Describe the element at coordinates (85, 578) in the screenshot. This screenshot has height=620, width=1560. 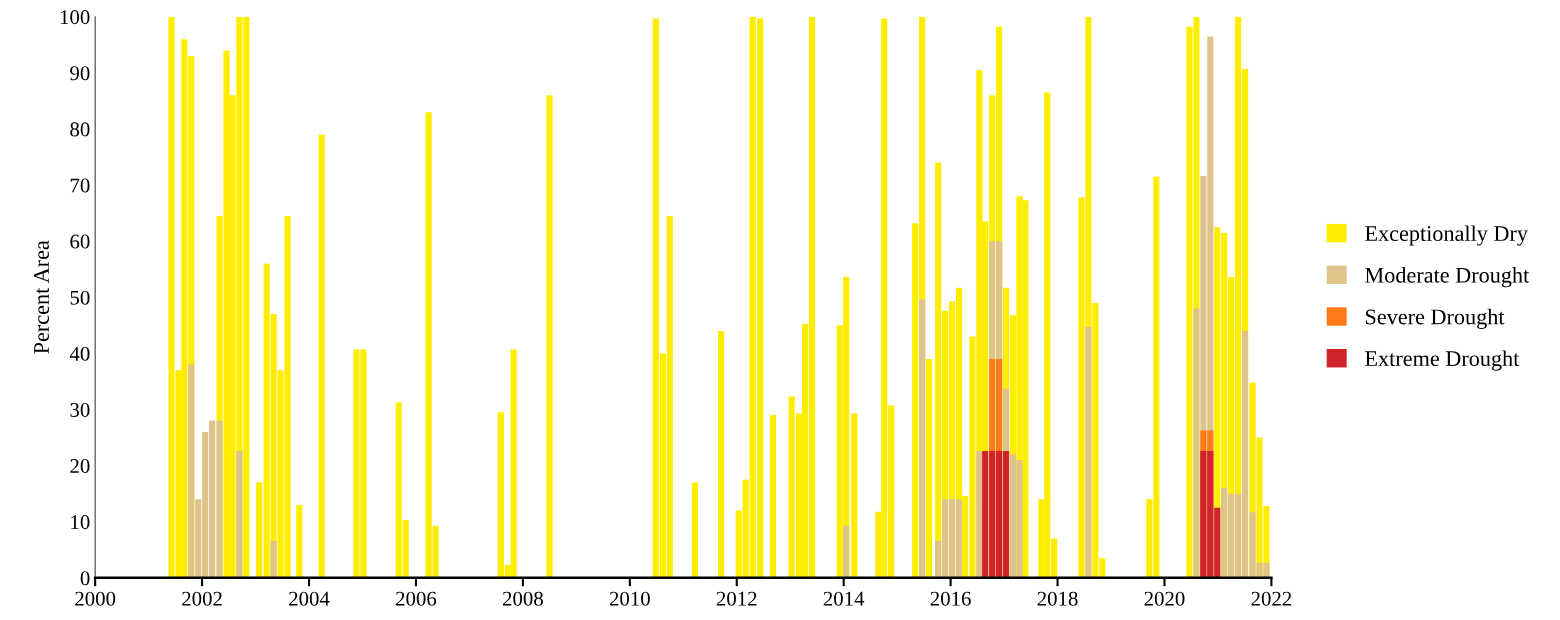
I see `y-tick-label: 0` at that location.